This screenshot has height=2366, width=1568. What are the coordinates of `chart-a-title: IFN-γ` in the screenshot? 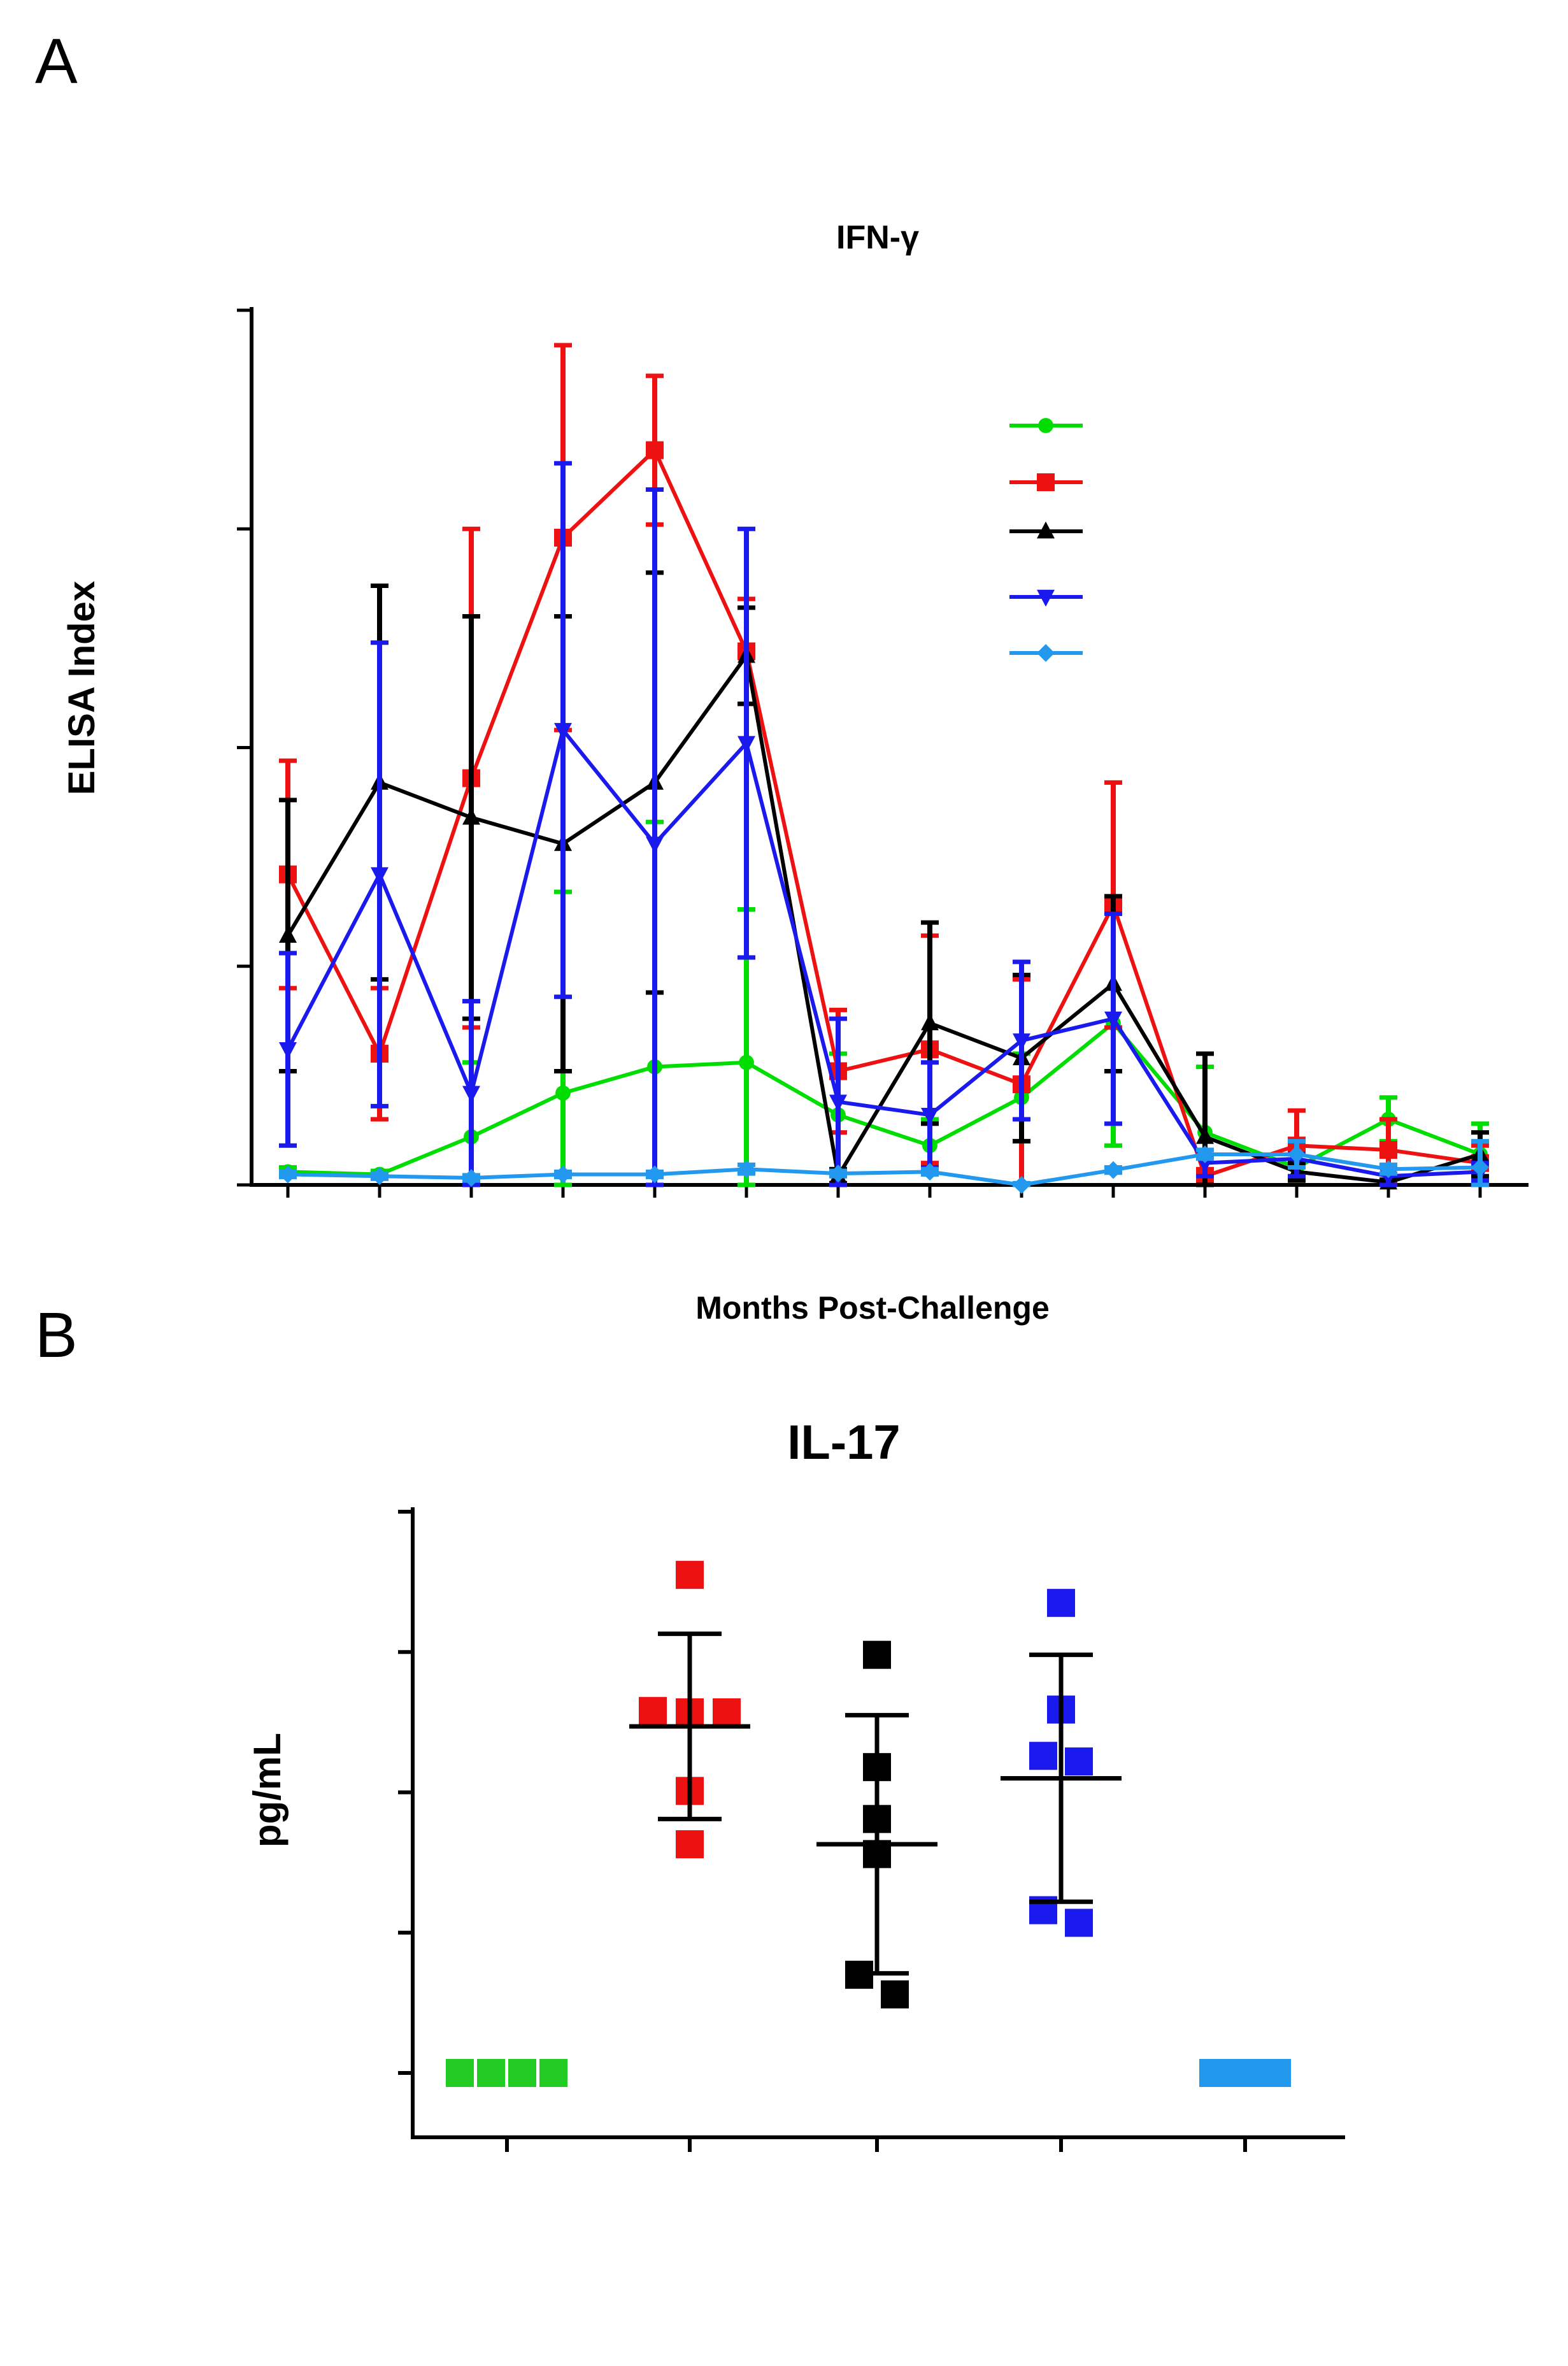 It's located at (877, 238).